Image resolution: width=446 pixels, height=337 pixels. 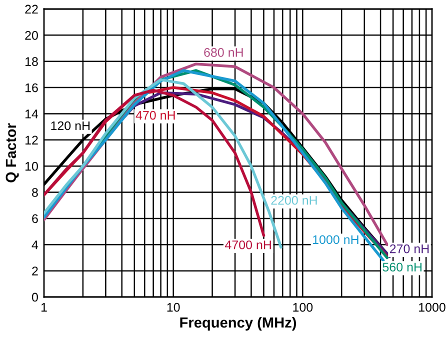 What do you see at coordinates (247, 245) in the screenshot?
I see `series-label: 4700 nH` at bounding box center [247, 245].